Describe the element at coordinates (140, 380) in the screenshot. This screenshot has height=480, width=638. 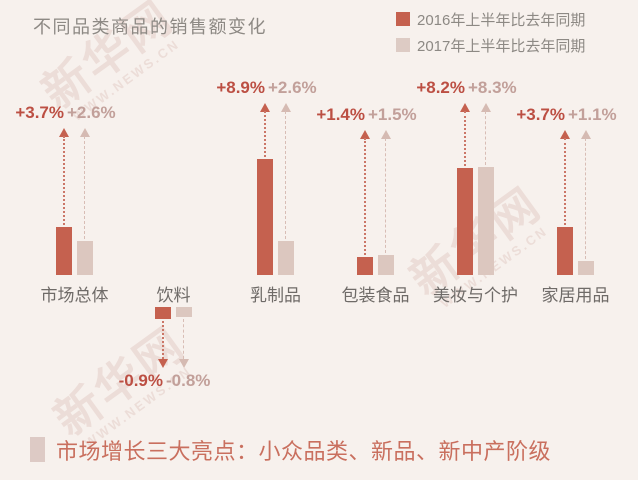
I see `value-label-2016: -0.9%` at that location.